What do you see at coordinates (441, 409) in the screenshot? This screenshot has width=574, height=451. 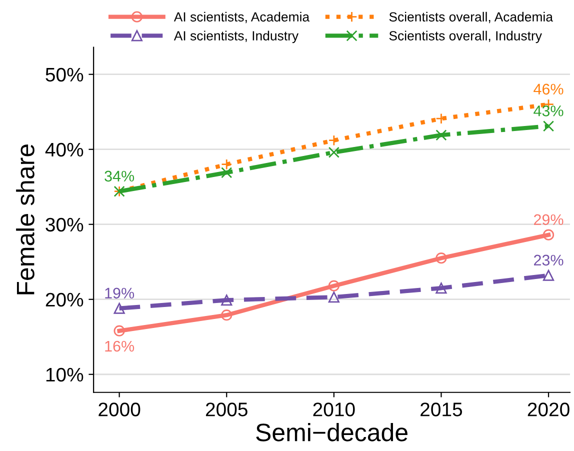 I see `x-tick-label: 2015` at bounding box center [441, 409].